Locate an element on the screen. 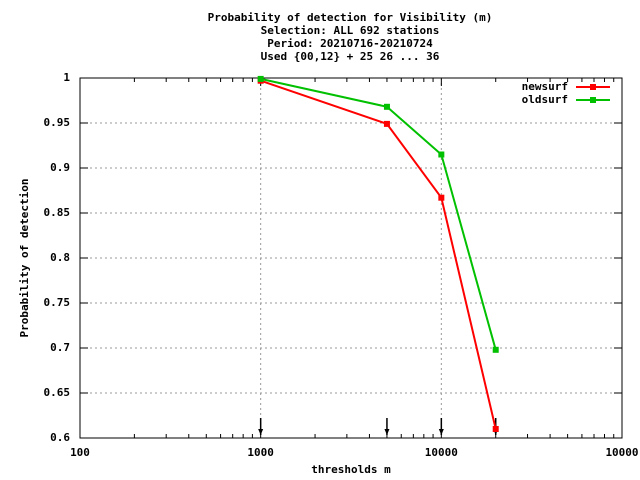 The width and height of the screenshot is (640, 480). x-tick-label: 1000 is located at coordinates (260, 452).